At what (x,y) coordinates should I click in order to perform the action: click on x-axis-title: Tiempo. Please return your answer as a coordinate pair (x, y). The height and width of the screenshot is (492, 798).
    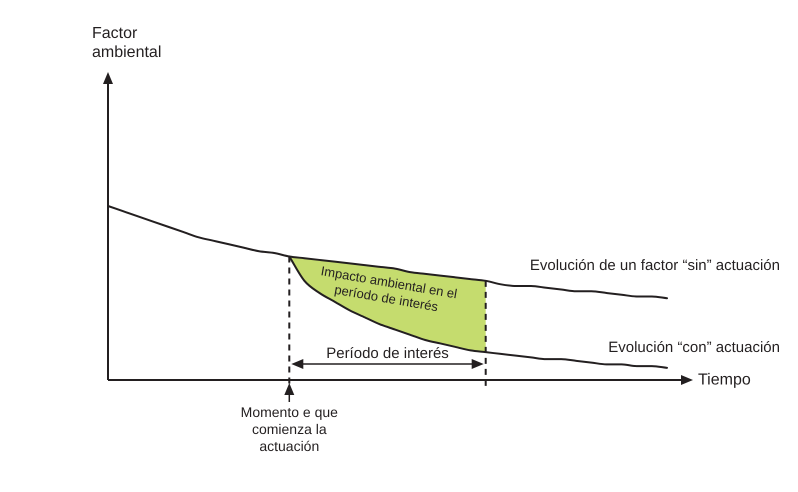
    Looking at the image, I should click on (724, 379).